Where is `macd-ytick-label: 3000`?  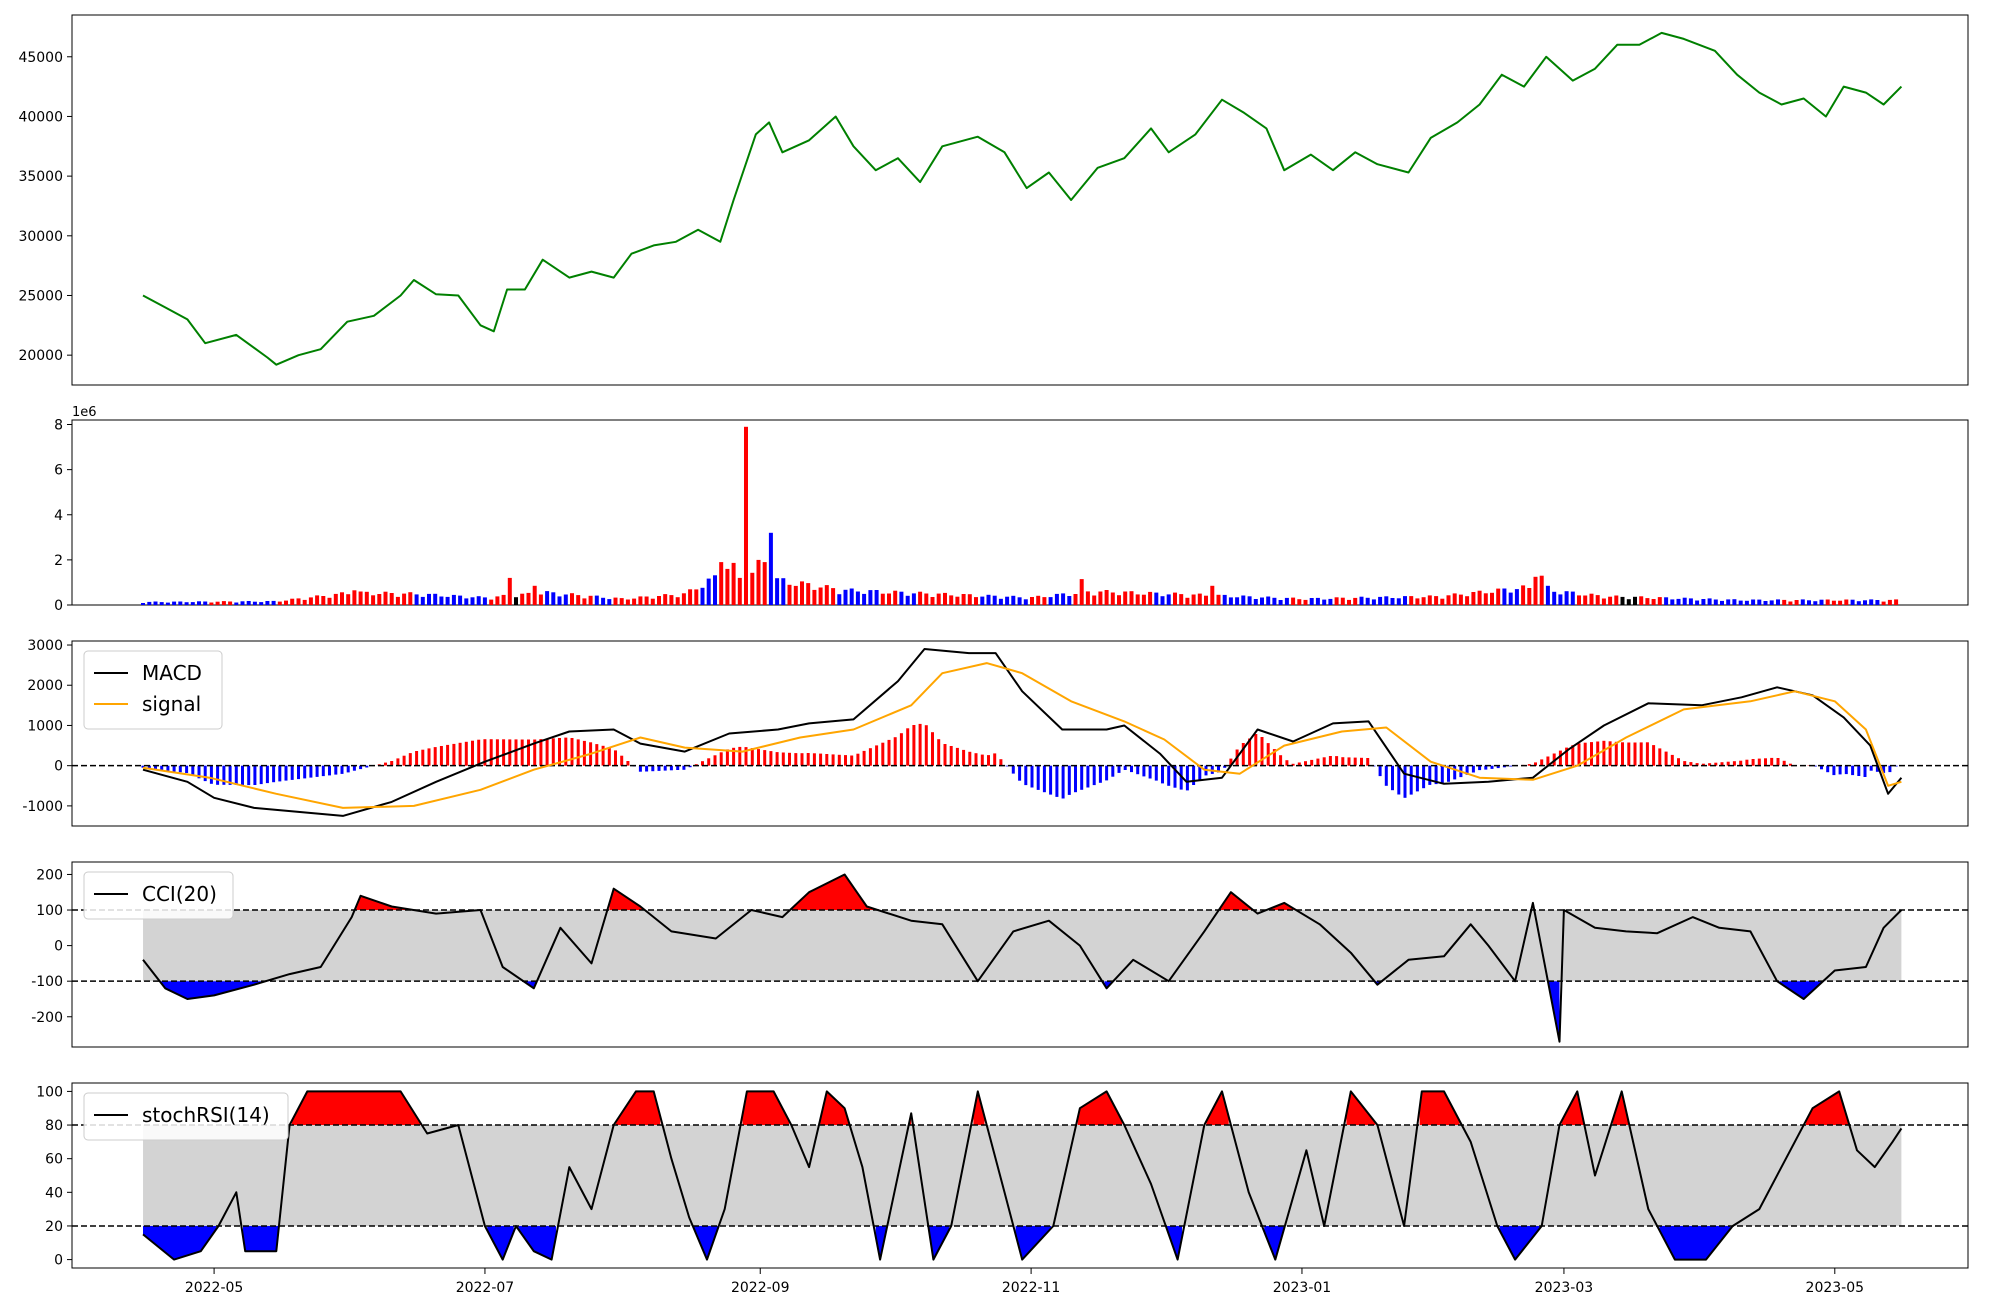
macd-ytick-label: 3000 is located at coordinates (45, 646).